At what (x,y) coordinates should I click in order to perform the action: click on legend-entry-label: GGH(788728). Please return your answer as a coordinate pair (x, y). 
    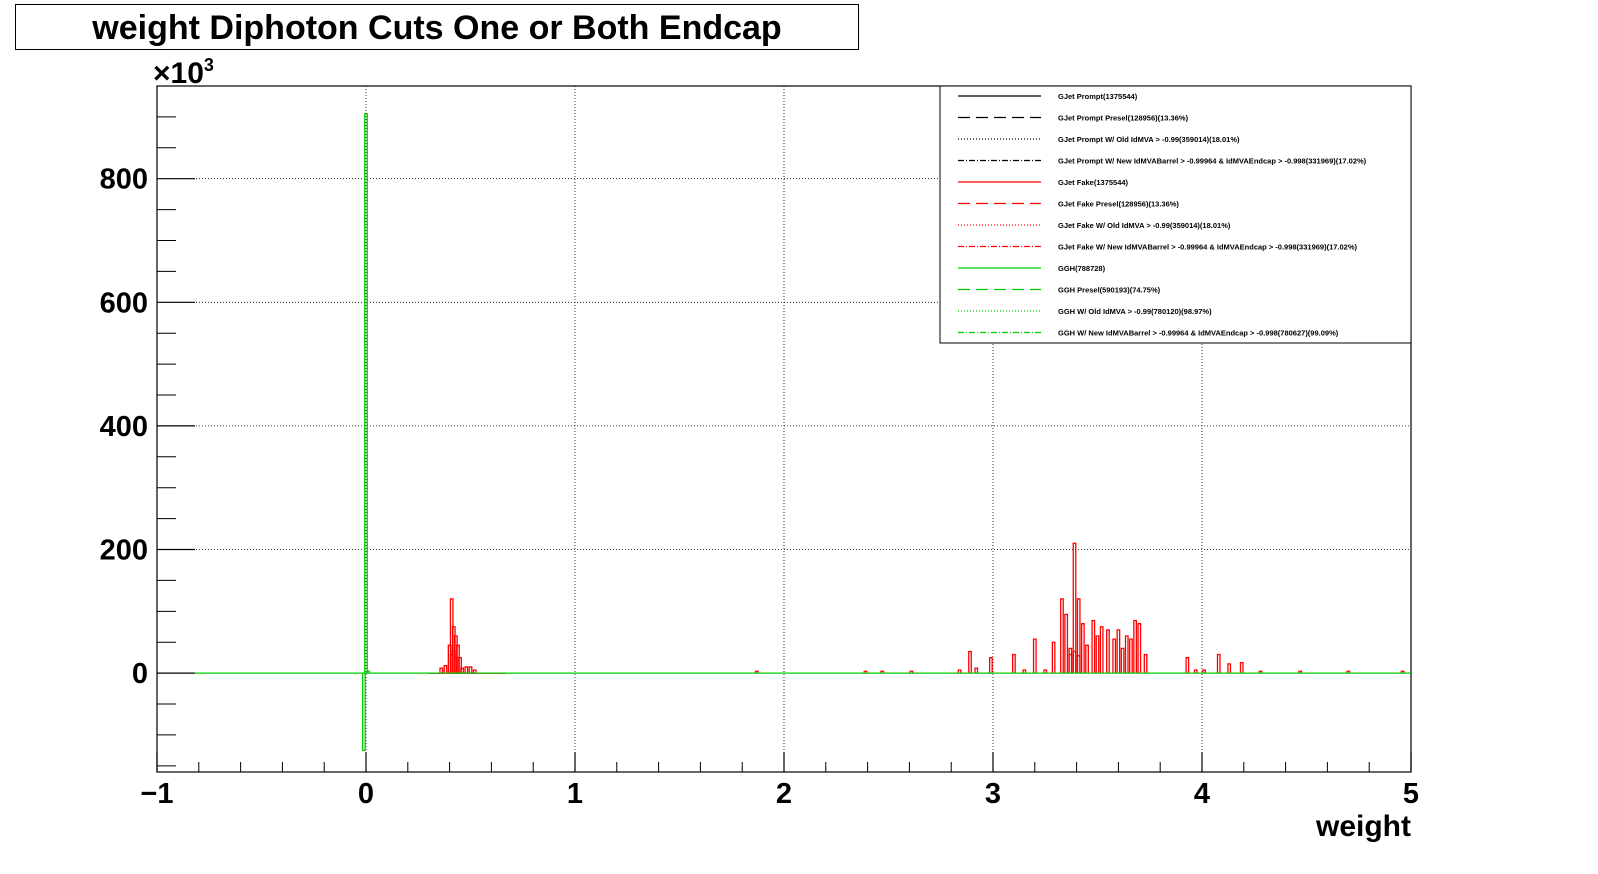
    Looking at the image, I should click on (1082, 268).